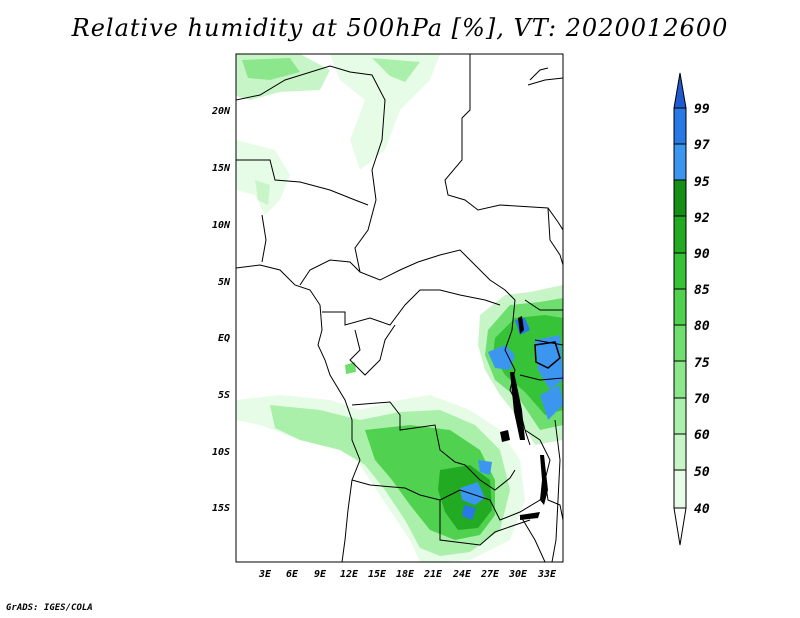 This screenshot has width=800, height=618. I want to click on colorbar-label: 95, so click(702, 182).